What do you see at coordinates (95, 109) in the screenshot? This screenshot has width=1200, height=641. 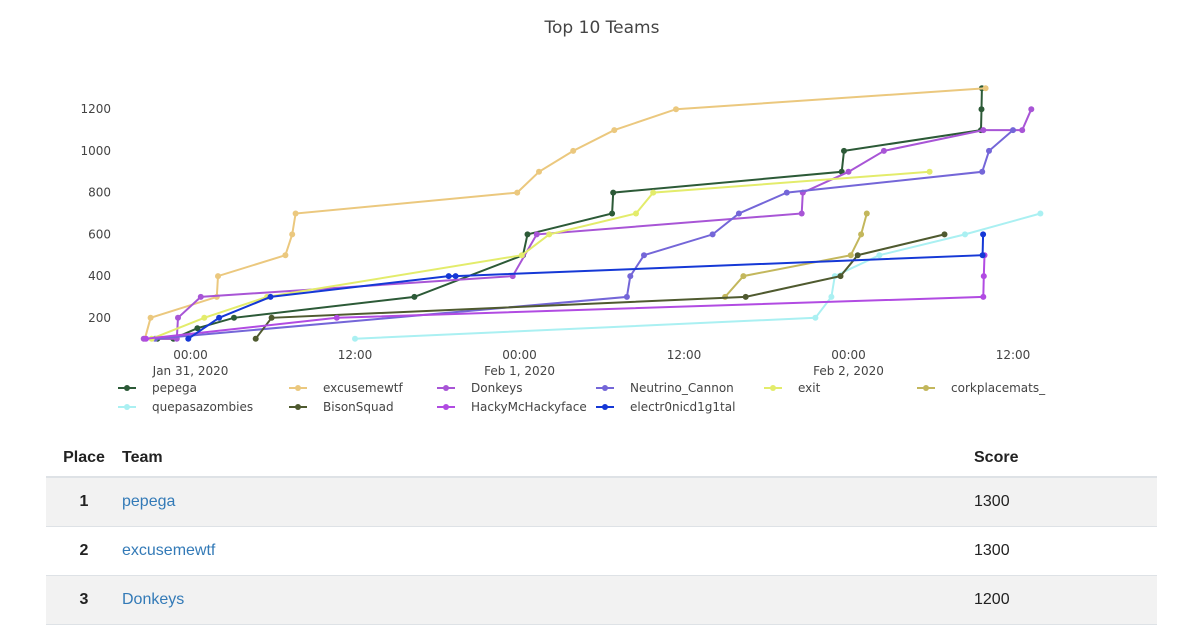 I see `y-tick-label: 1200` at bounding box center [95, 109].